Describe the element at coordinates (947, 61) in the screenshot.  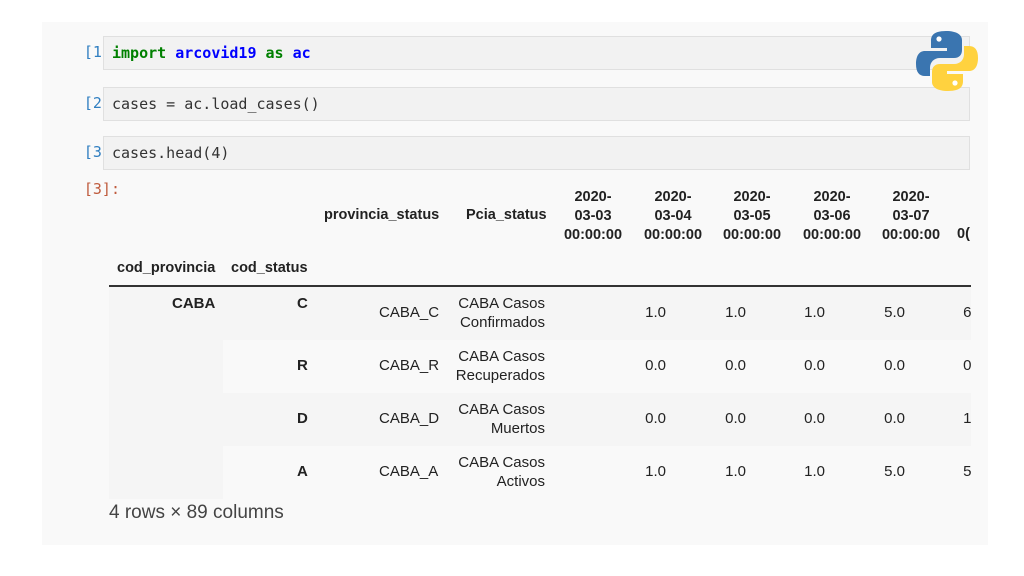
I see `python-logo-icon` at that location.